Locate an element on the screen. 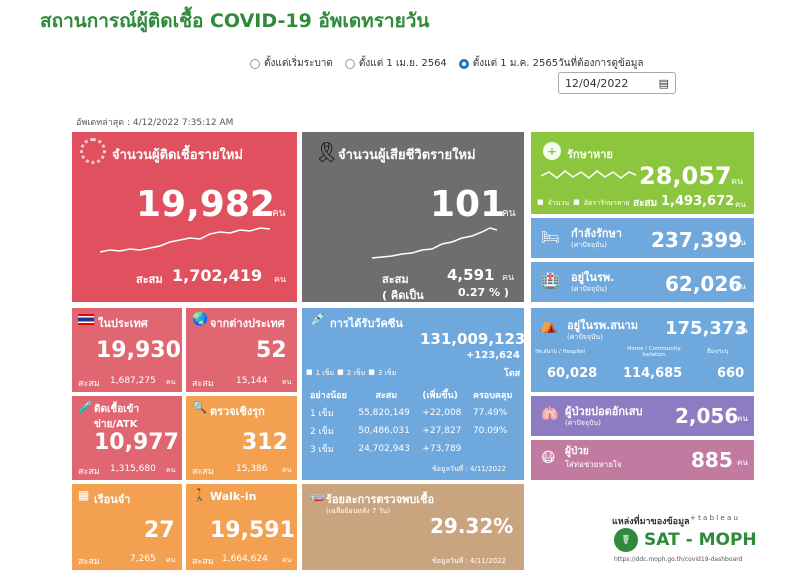 Image resolution: width=800 pixels, height=579 pixels. vaccine-label: การได้รับวัคซีน is located at coordinates (366, 323).